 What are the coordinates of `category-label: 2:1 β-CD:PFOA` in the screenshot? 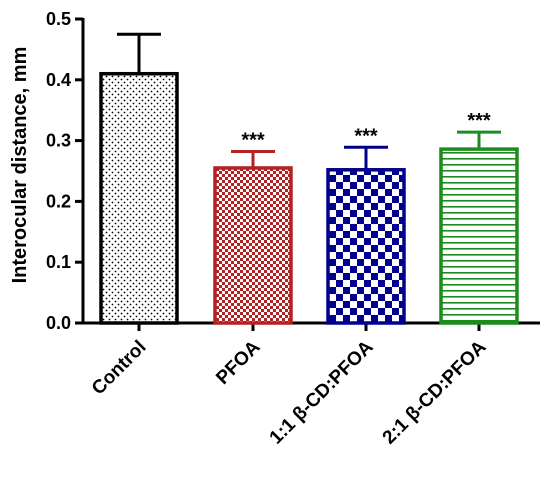 It's located at (435, 392).